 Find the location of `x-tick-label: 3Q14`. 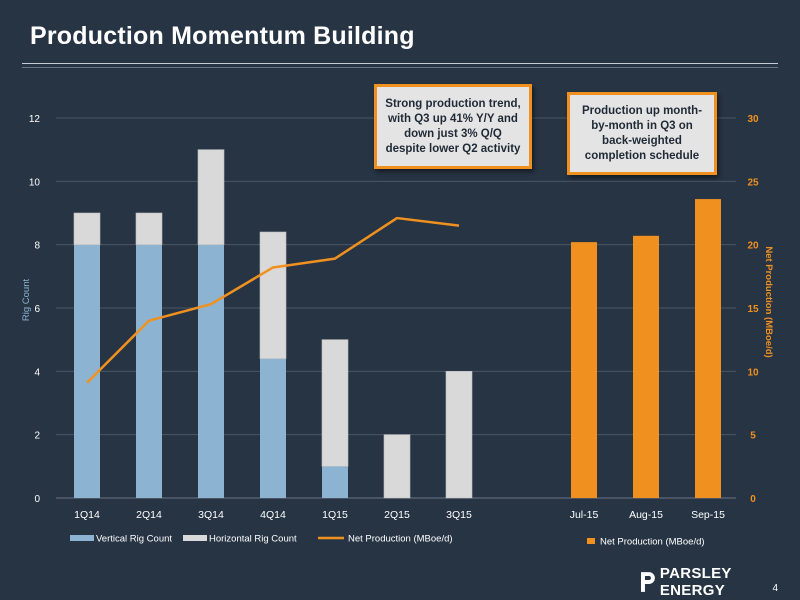

x-tick-label: 3Q14 is located at coordinates (211, 515).